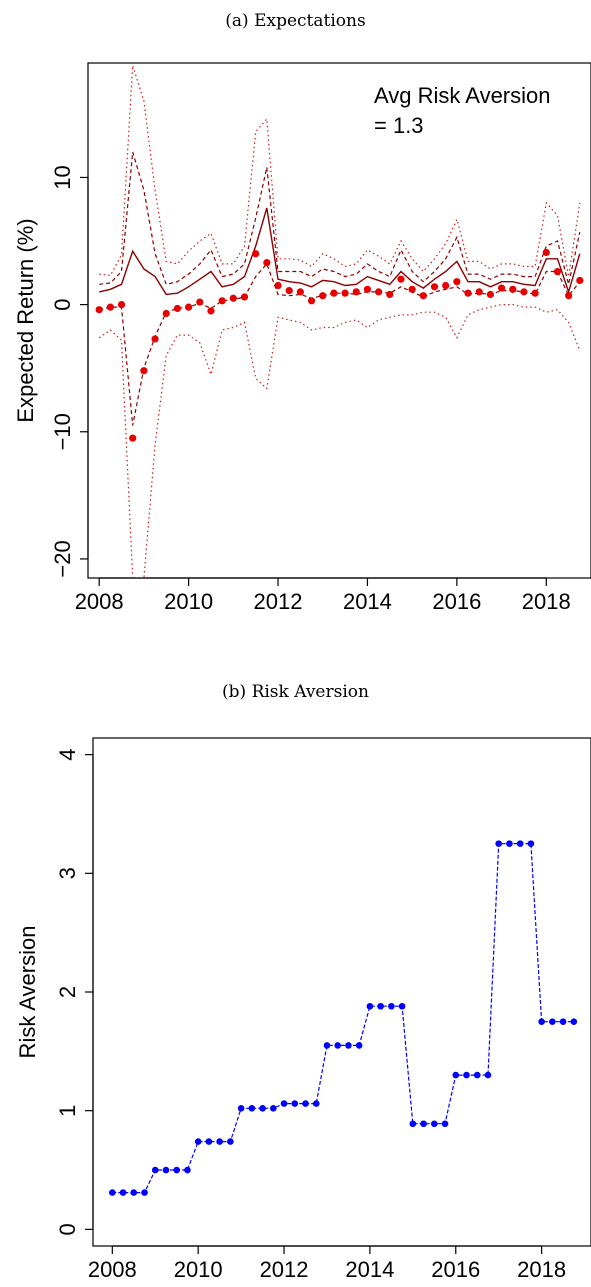 The image size is (591, 1287). What do you see at coordinates (284, 1269) in the screenshot?
I see `chart-b-x-tick-label: 2012` at bounding box center [284, 1269].